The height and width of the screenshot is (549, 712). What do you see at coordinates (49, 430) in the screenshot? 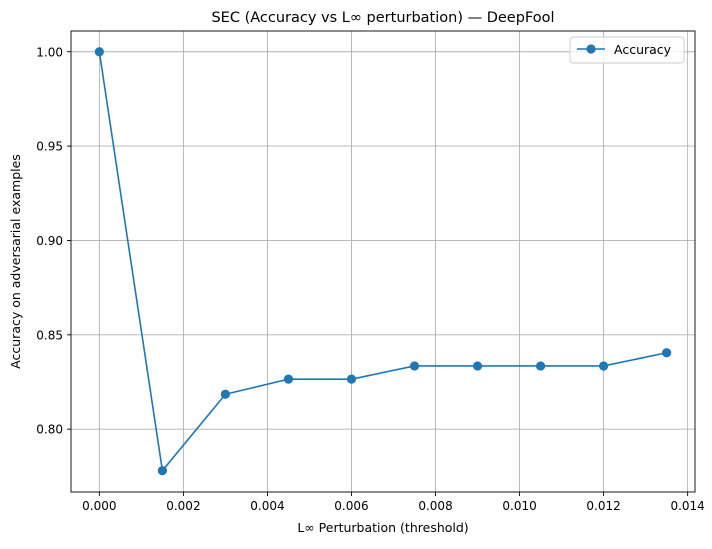
I see `y-tick-label: 0.80` at bounding box center [49, 430].